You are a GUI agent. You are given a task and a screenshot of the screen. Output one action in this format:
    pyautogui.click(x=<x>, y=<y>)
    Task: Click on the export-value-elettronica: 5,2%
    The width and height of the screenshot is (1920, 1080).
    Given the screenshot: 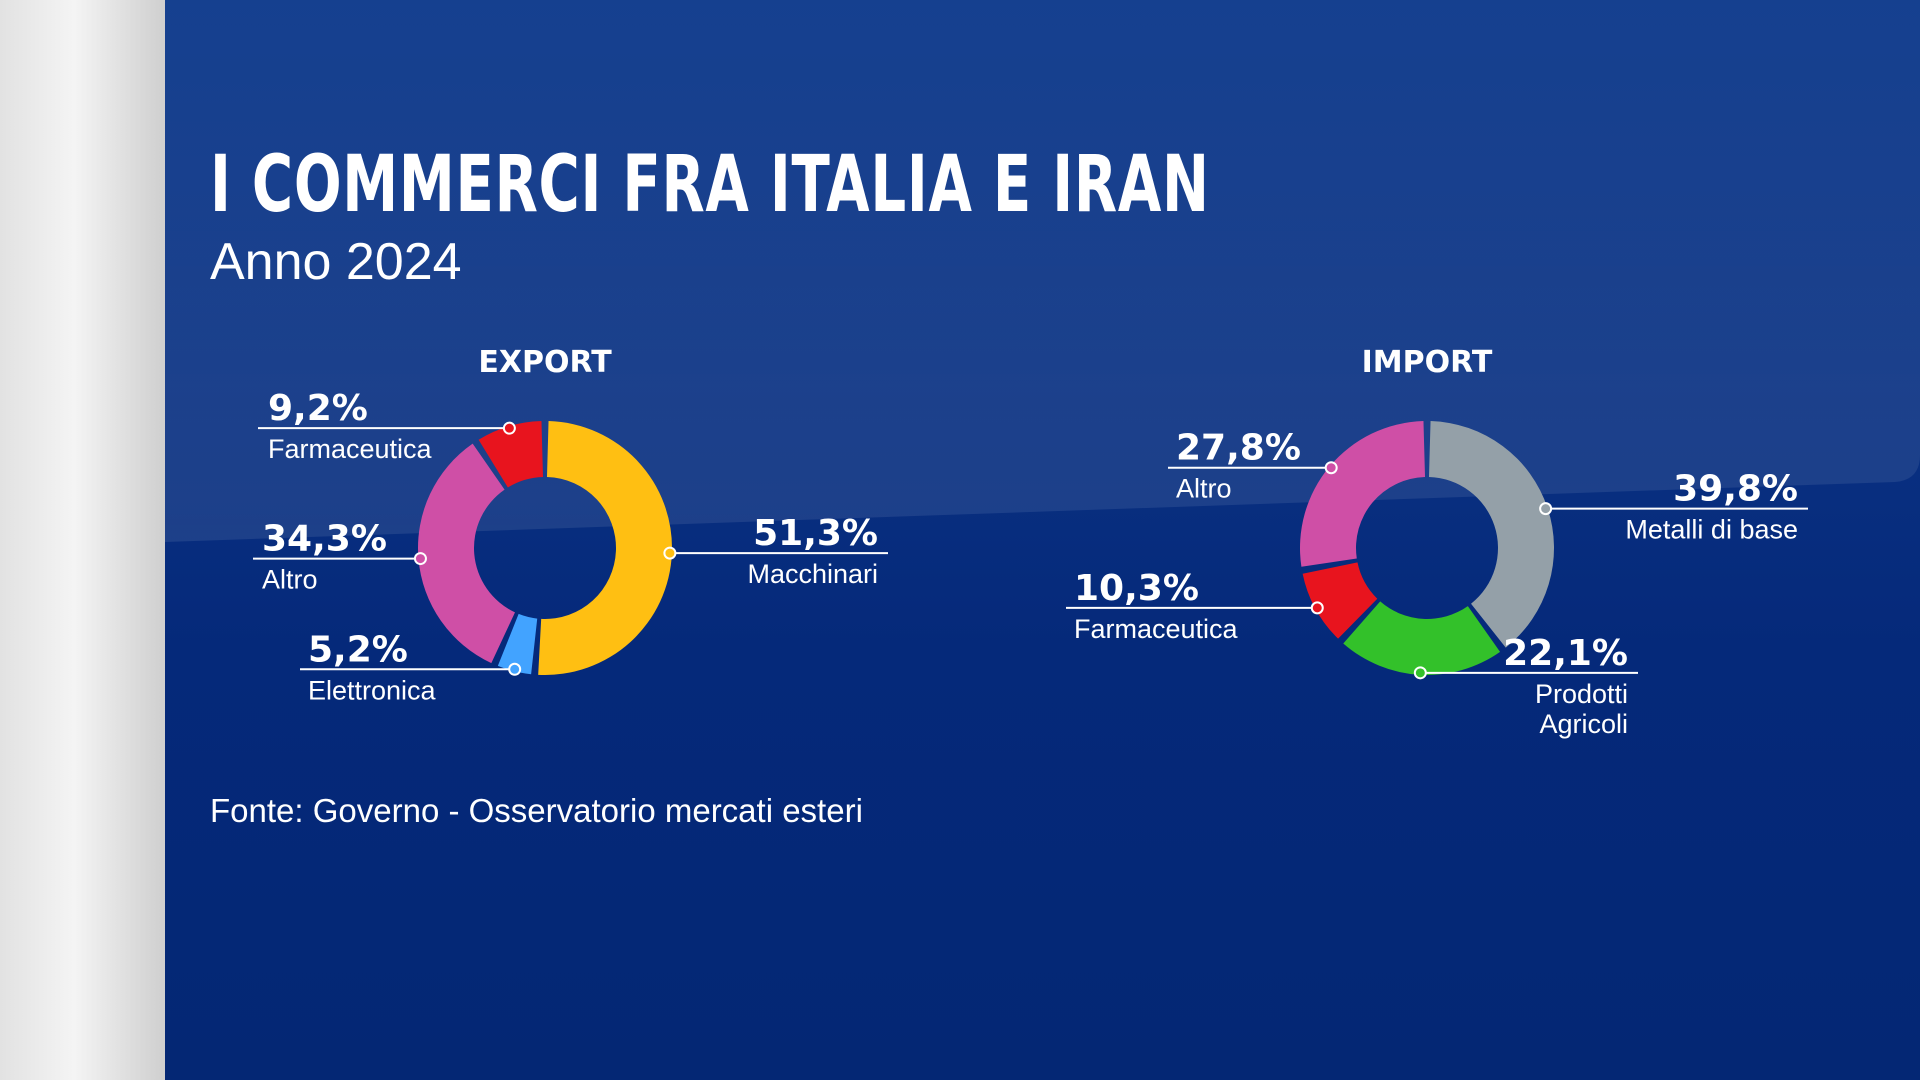 What is the action you would take?
    pyautogui.click(x=358, y=649)
    